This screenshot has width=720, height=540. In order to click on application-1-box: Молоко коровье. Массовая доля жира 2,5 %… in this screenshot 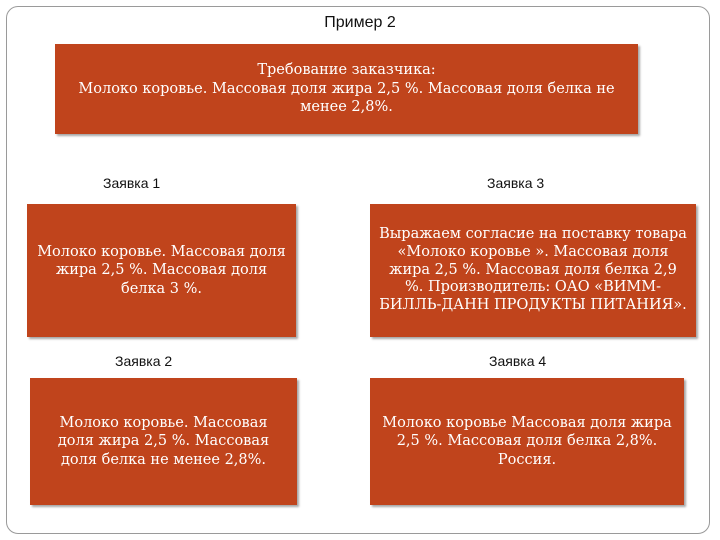, I will do `click(161, 270)`.